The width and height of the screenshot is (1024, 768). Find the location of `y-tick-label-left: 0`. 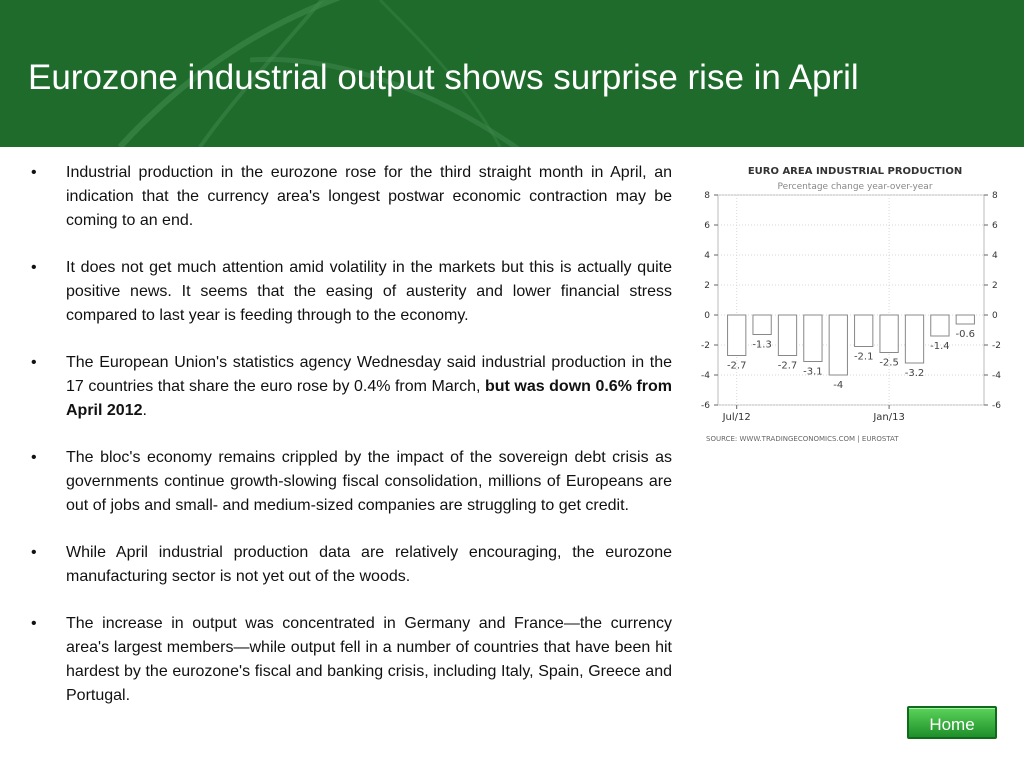

y-tick-label-left: 0 is located at coordinates (707, 316).